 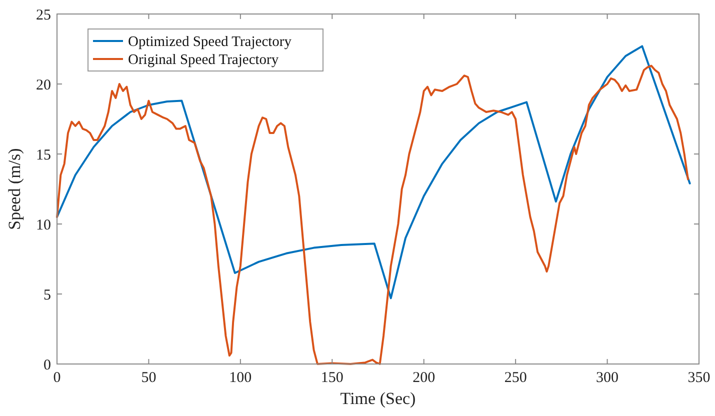 What do you see at coordinates (210, 42) in the screenshot?
I see `legend-label: Optimized Speed Trajectory` at bounding box center [210, 42].